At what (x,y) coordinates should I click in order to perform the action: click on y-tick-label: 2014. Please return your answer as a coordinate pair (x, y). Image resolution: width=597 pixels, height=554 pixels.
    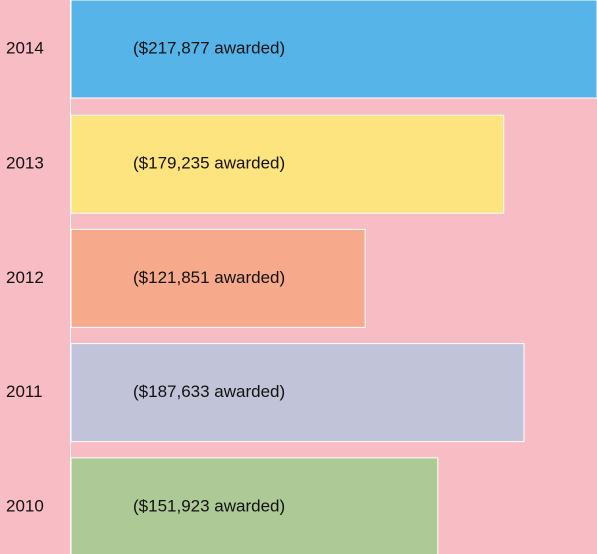
    Looking at the image, I should click on (25, 47).